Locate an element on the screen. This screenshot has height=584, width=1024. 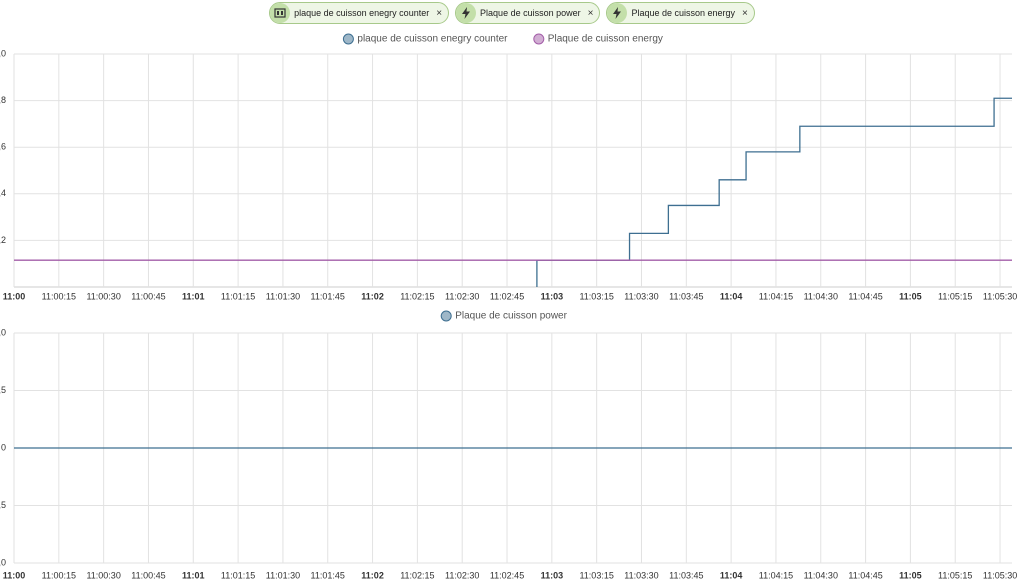
y-tick-label: 0,8 is located at coordinates (3, 100).